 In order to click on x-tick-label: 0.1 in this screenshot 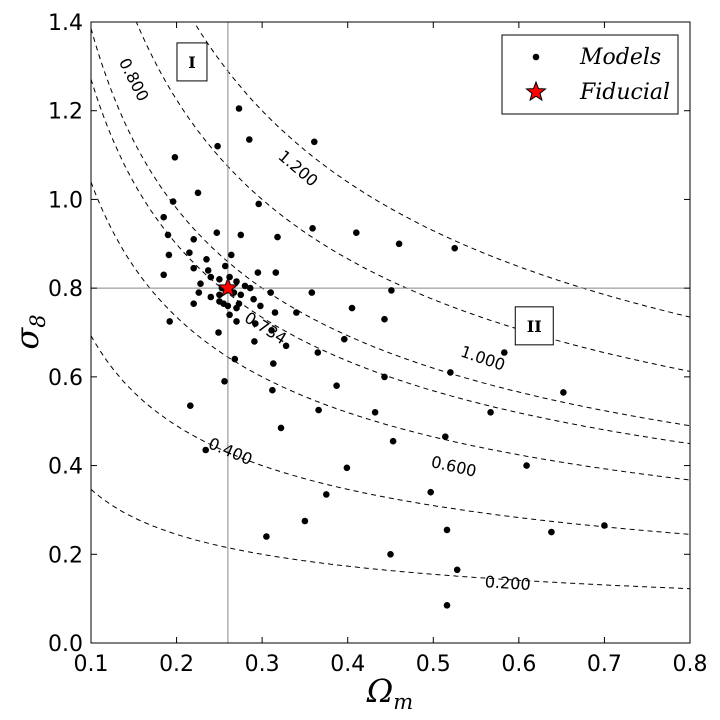, I will do `click(91, 664)`.